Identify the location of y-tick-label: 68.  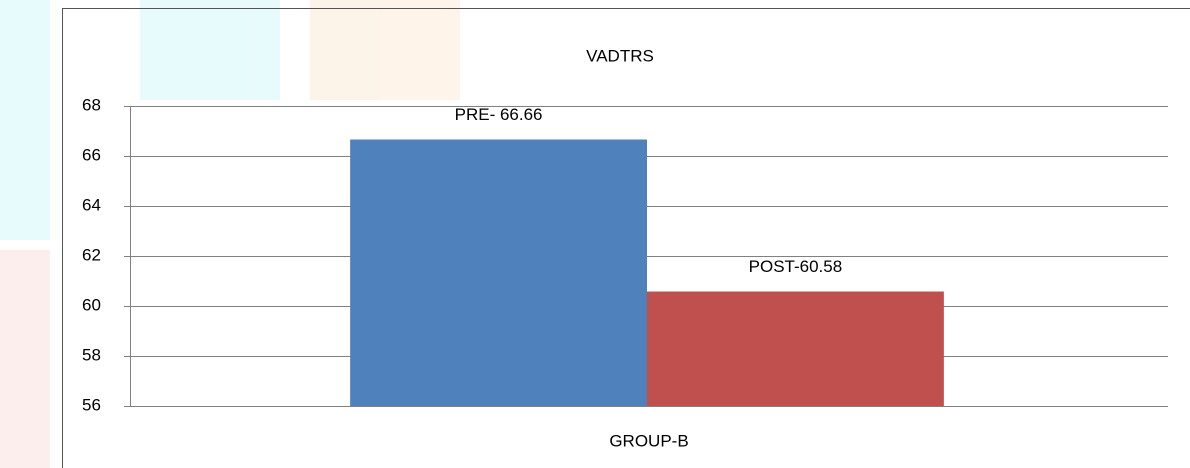
(91, 104).